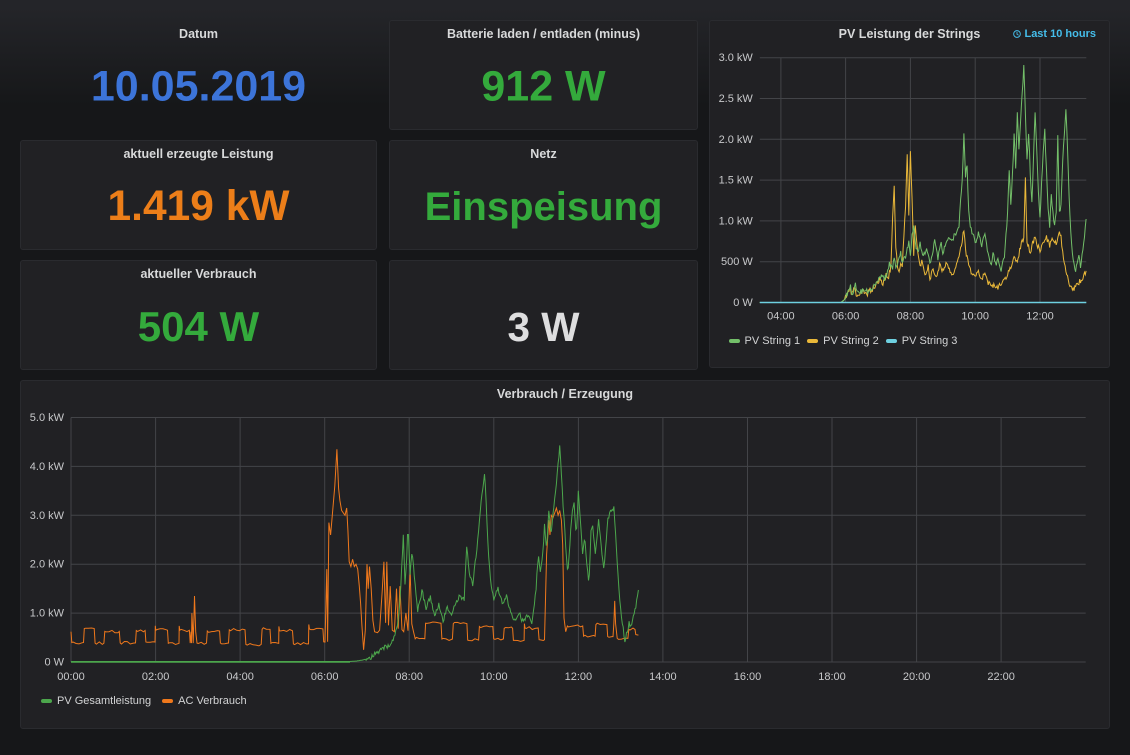 The width and height of the screenshot is (1130, 755). I want to click on svg-text: 1.5 kW, so click(736, 181).